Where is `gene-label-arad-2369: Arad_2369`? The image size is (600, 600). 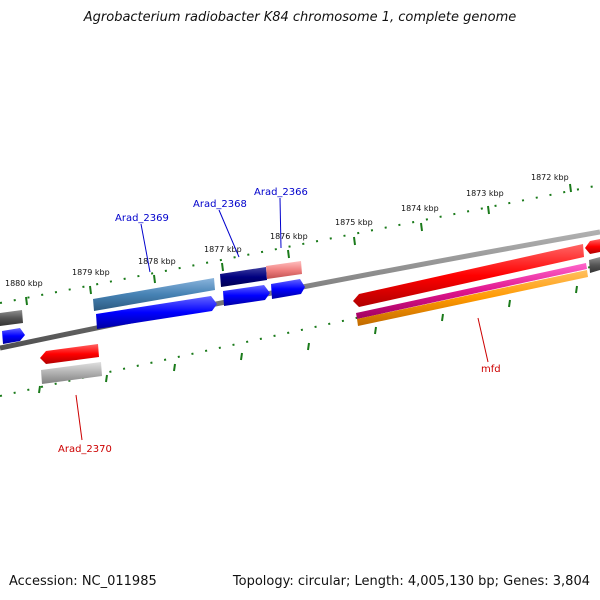 gene-label-arad-2369: Arad_2369 is located at coordinates (142, 218).